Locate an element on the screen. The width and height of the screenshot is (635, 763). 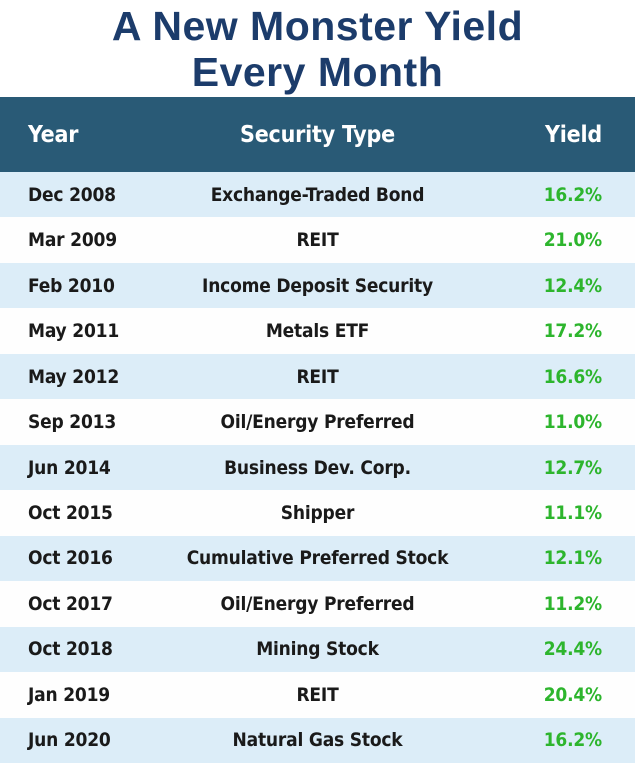
table-row: Oct 2017 Oil/Energy Preferred 11.2% is located at coordinates (317, 604).